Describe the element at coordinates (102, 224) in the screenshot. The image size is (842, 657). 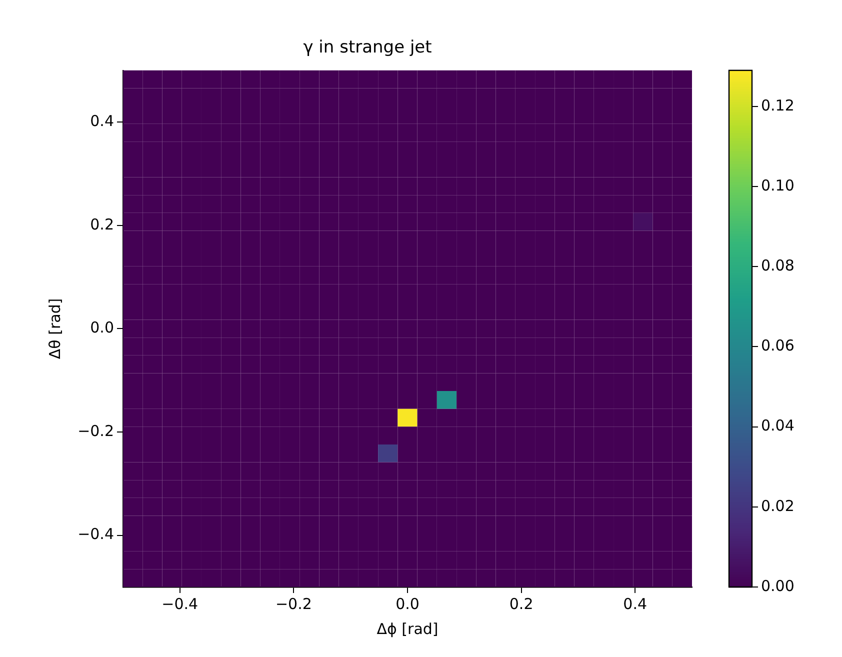
I see `y-tick-label: 0.2` at that location.